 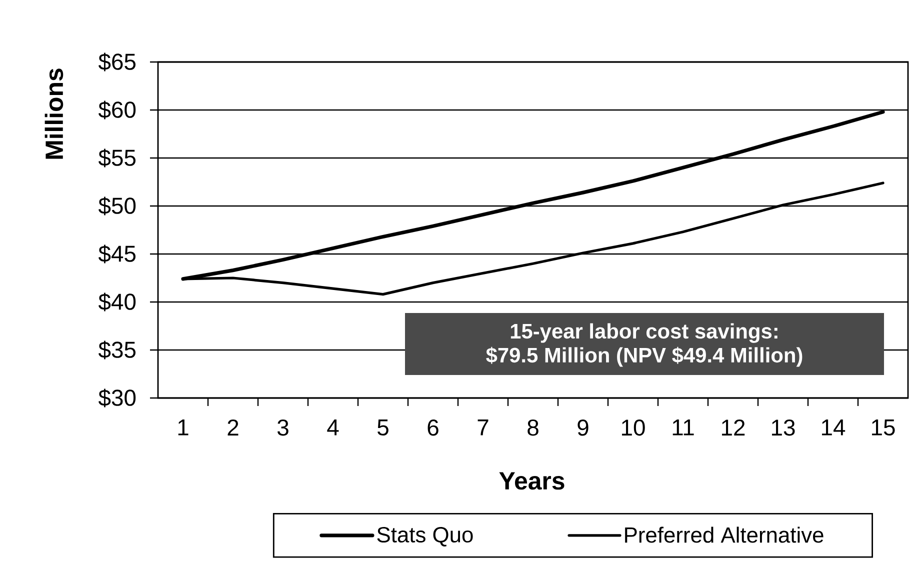 What do you see at coordinates (117, 110) in the screenshot?
I see `y-tick-label: $60` at bounding box center [117, 110].